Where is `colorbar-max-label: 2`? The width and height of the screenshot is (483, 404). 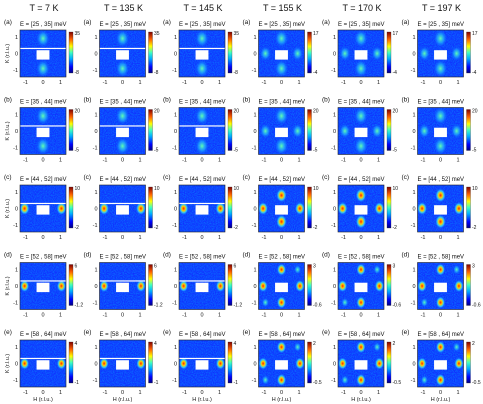 colorbar-max-label: 2 is located at coordinates (394, 344).